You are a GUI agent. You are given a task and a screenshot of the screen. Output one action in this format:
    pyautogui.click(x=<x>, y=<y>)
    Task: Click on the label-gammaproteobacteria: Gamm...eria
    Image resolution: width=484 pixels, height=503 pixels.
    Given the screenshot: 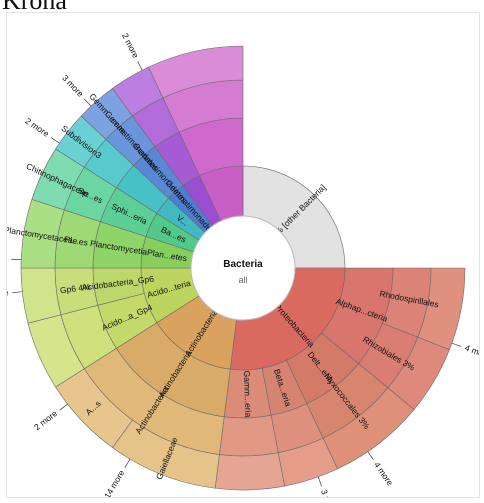 What is the action you would take?
    pyautogui.click(x=247, y=393)
    